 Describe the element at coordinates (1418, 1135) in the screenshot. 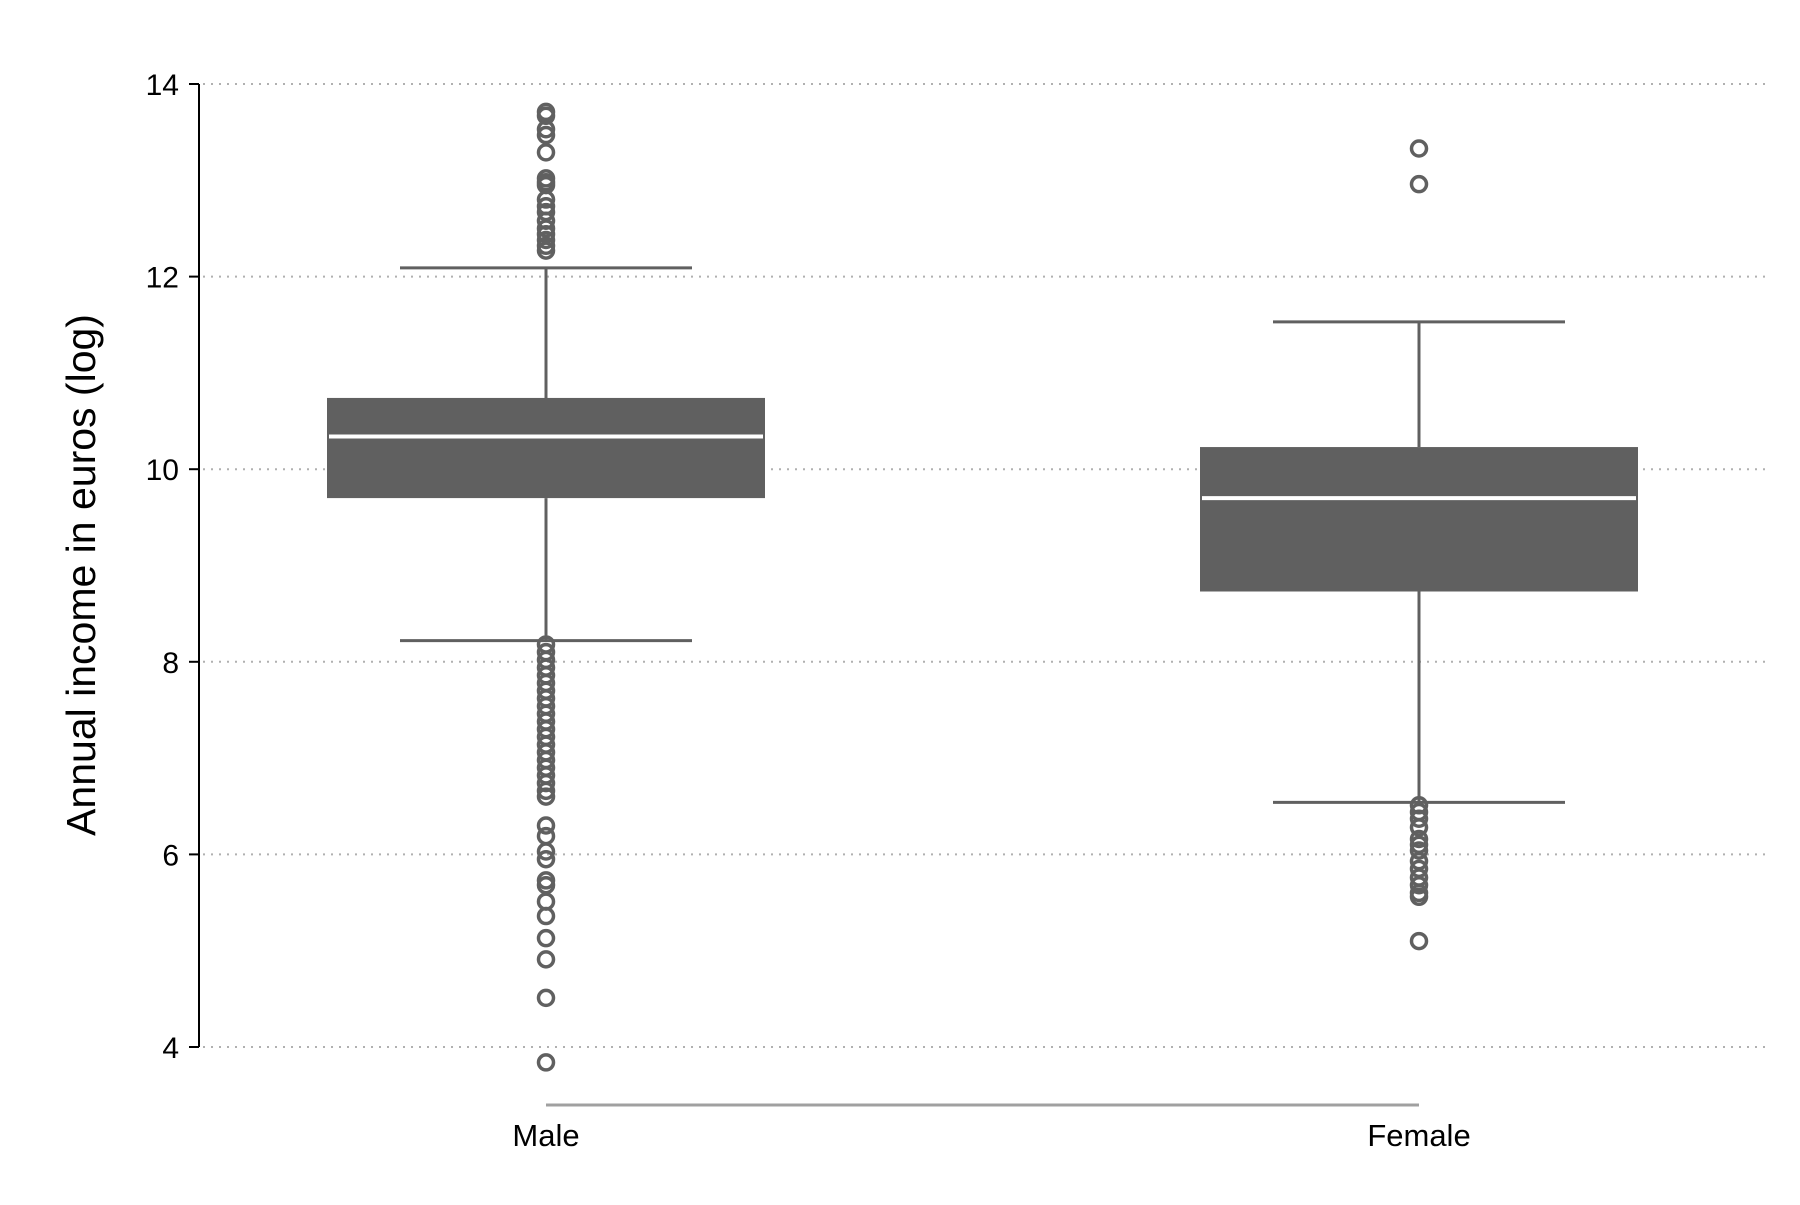

I see `x-category-label: Female` at that location.